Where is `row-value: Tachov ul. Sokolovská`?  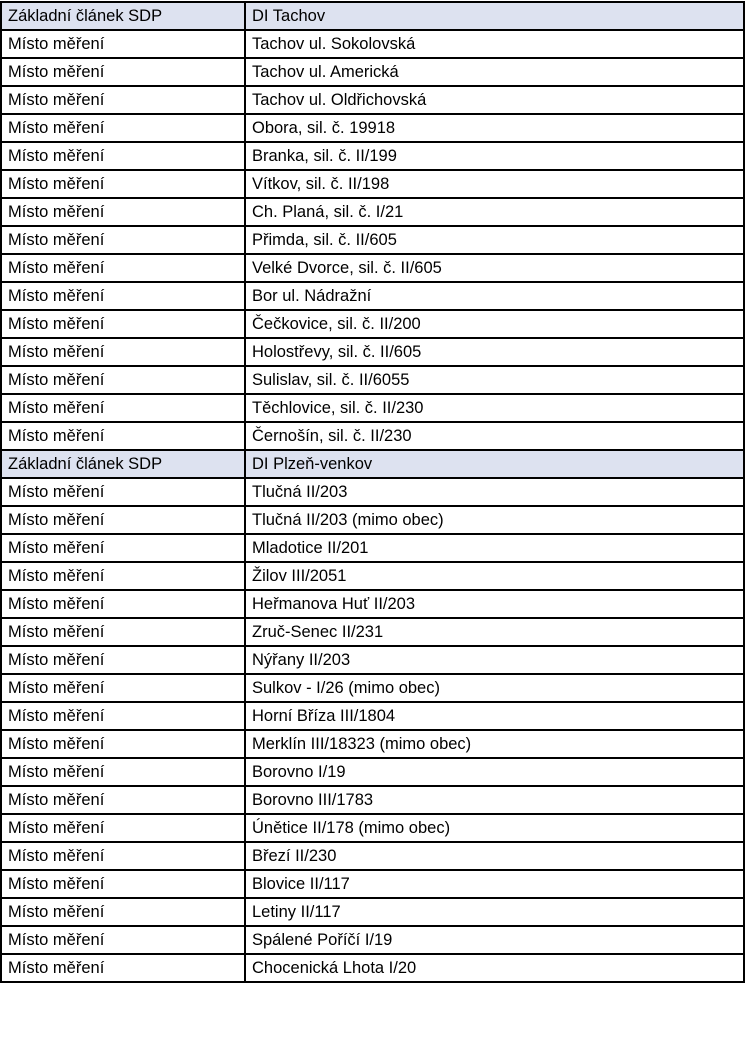
row-value: Tachov ul. Sokolovská is located at coordinates (494, 44).